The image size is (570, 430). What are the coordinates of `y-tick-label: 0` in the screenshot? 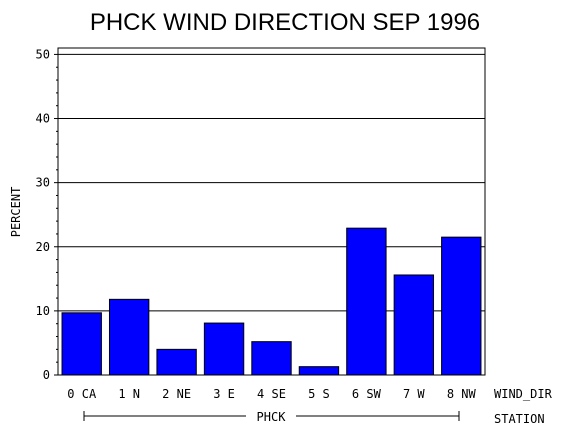 It's located at (46, 375).